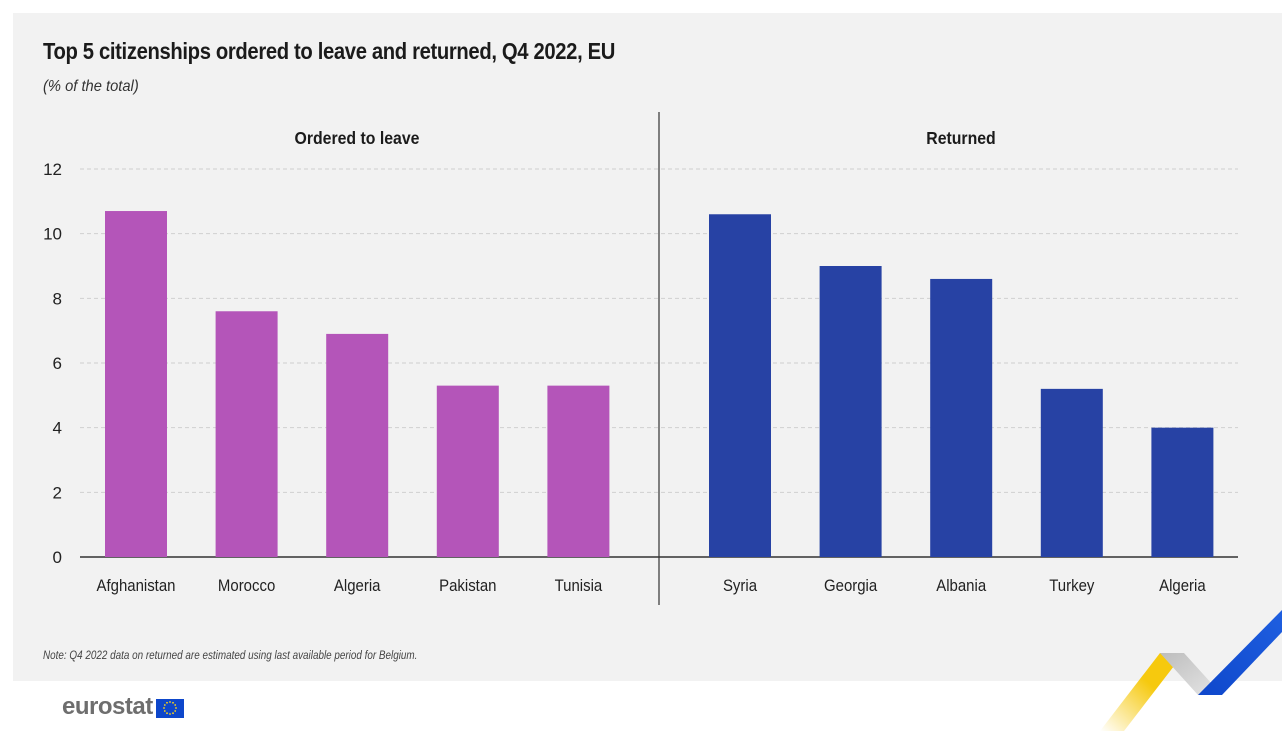  What do you see at coordinates (579, 586) in the screenshot?
I see `x-tick-label: Tunisia` at bounding box center [579, 586].